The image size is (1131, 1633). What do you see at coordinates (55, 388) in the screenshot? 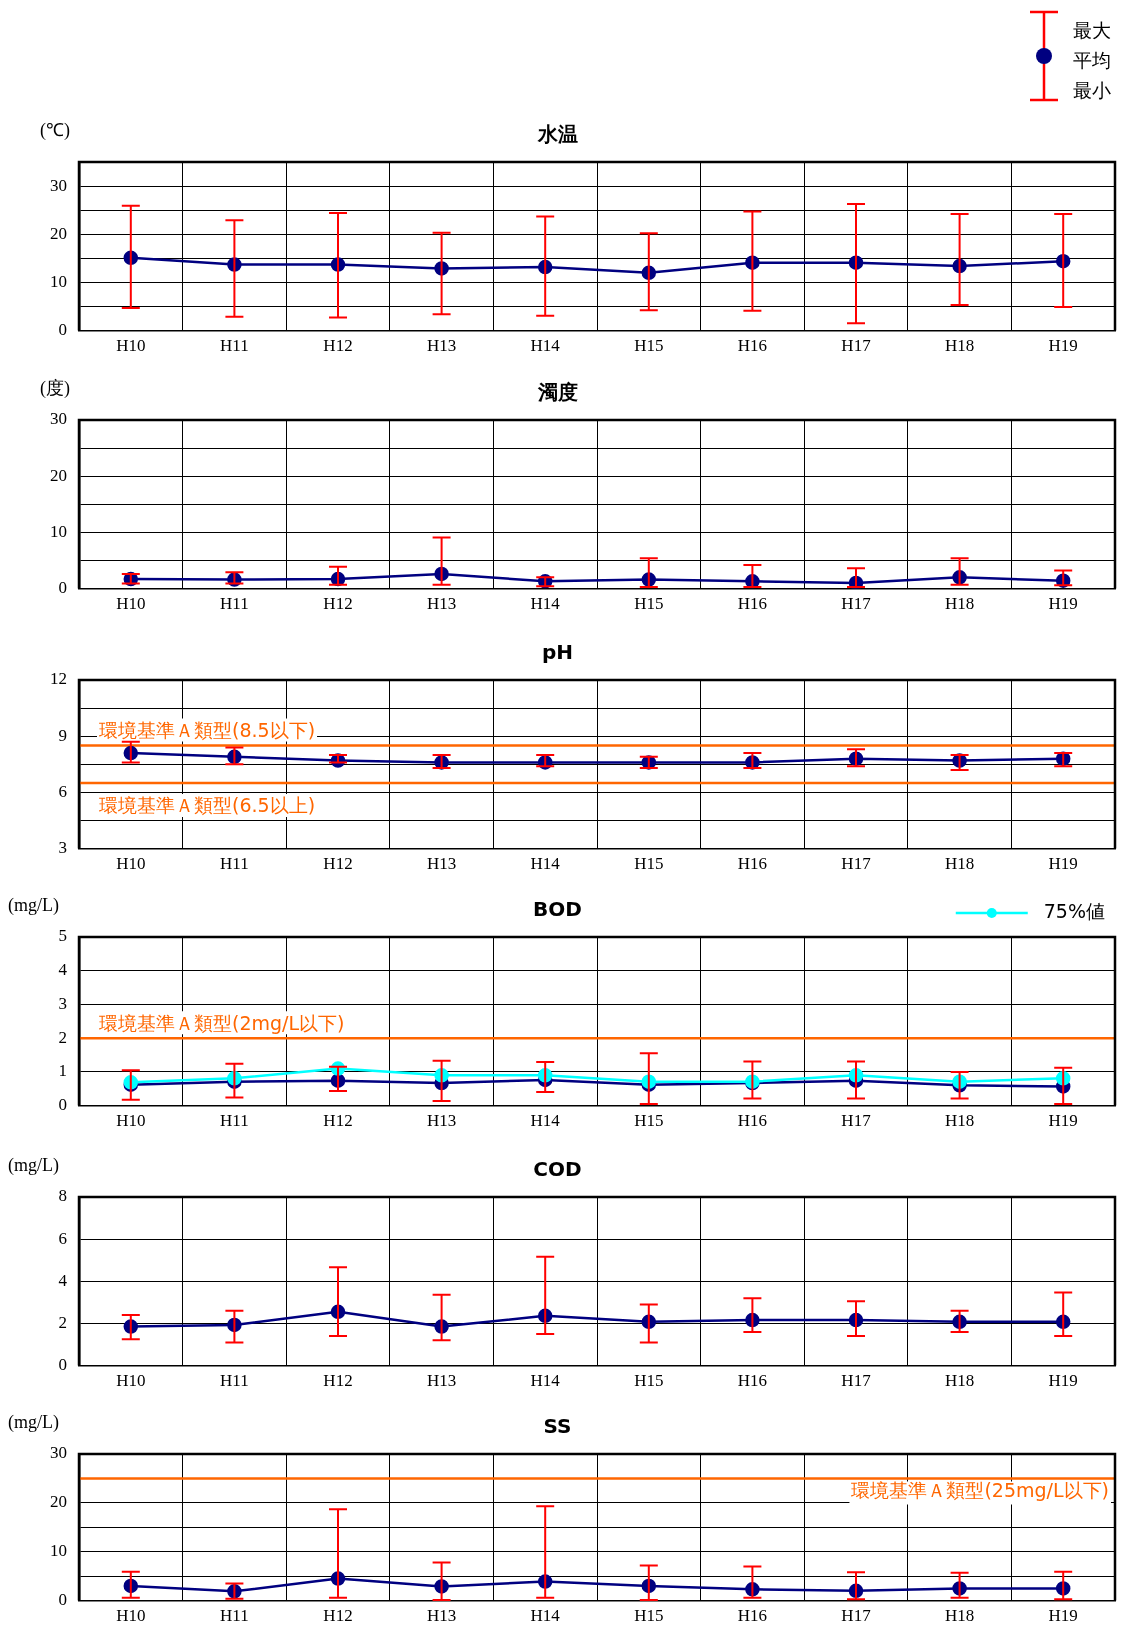
I see `y-axis-title: (度)` at bounding box center [55, 388].